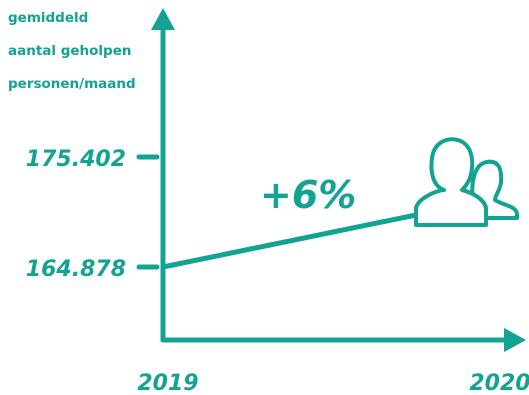  What do you see at coordinates (167, 383) in the screenshot?
I see `x-tick-label-2019: 2019` at bounding box center [167, 383].